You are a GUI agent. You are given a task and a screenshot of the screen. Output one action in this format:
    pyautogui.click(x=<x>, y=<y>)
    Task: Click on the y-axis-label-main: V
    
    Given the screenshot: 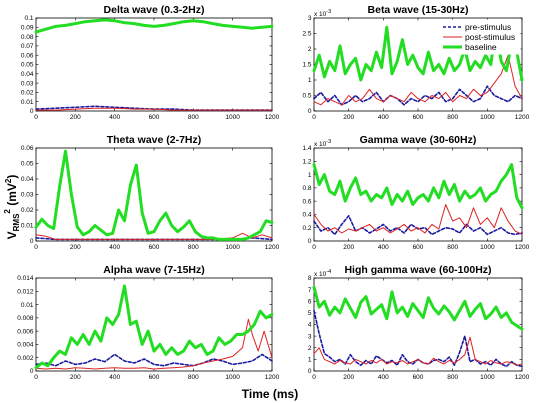 What is the action you would take?
    pyautogui.click(x=12, y=235)
    